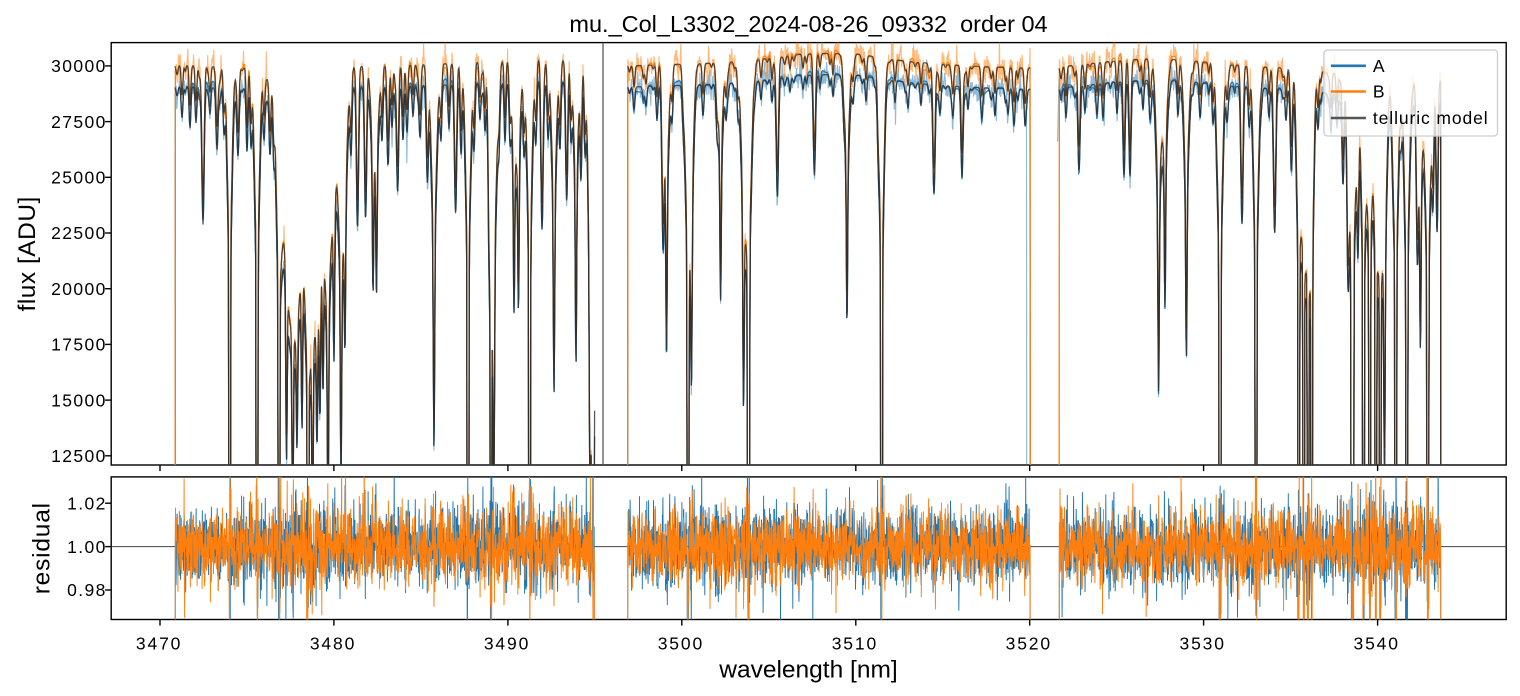 The width and height of the screenshot is (1520, 696). I want to click on svg-text: 0.98, so click(87, 590).